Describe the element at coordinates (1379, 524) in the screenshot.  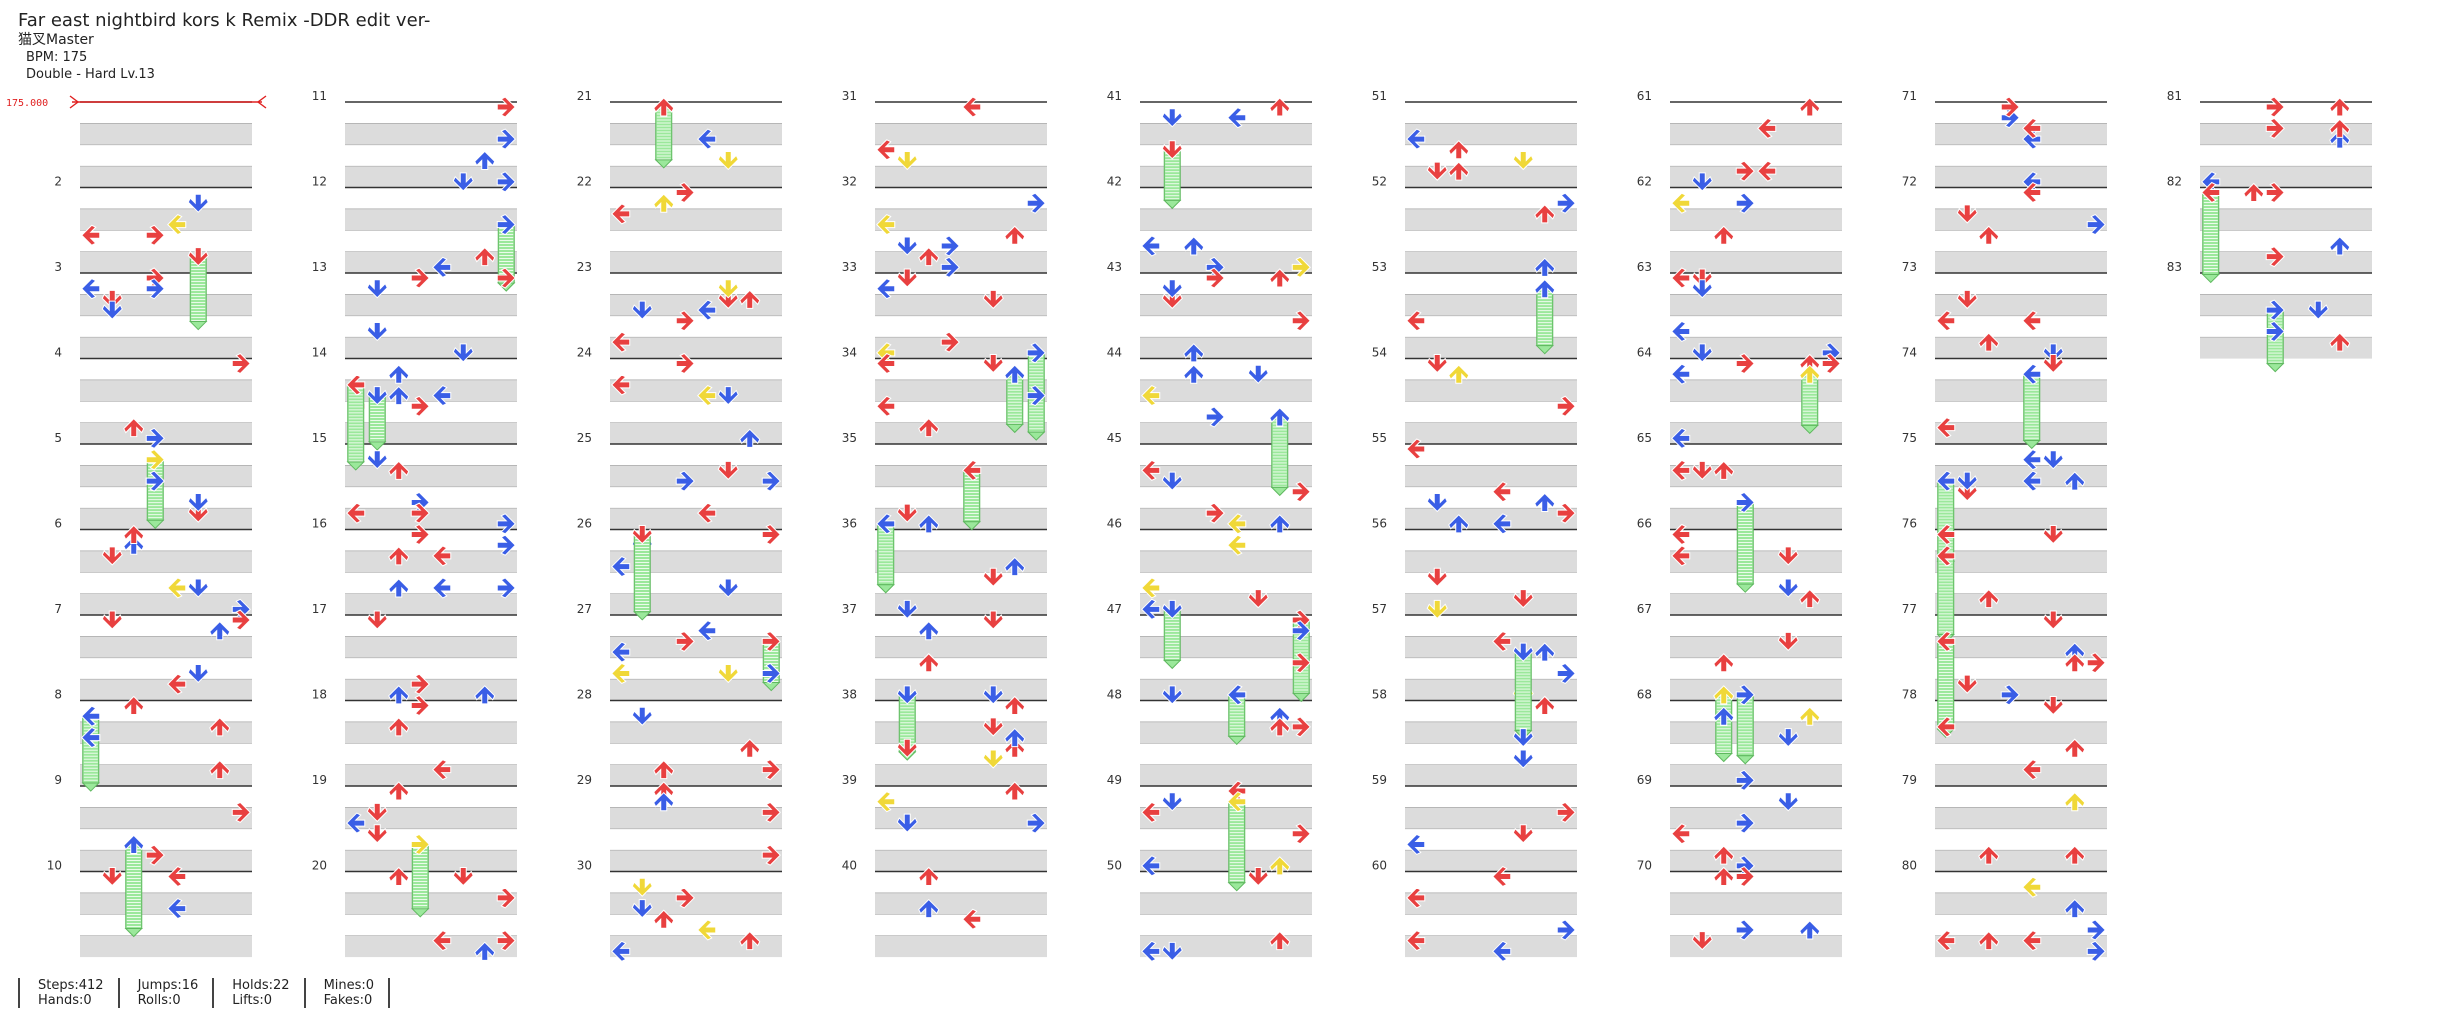
I see `measure-number: 56` at that location.